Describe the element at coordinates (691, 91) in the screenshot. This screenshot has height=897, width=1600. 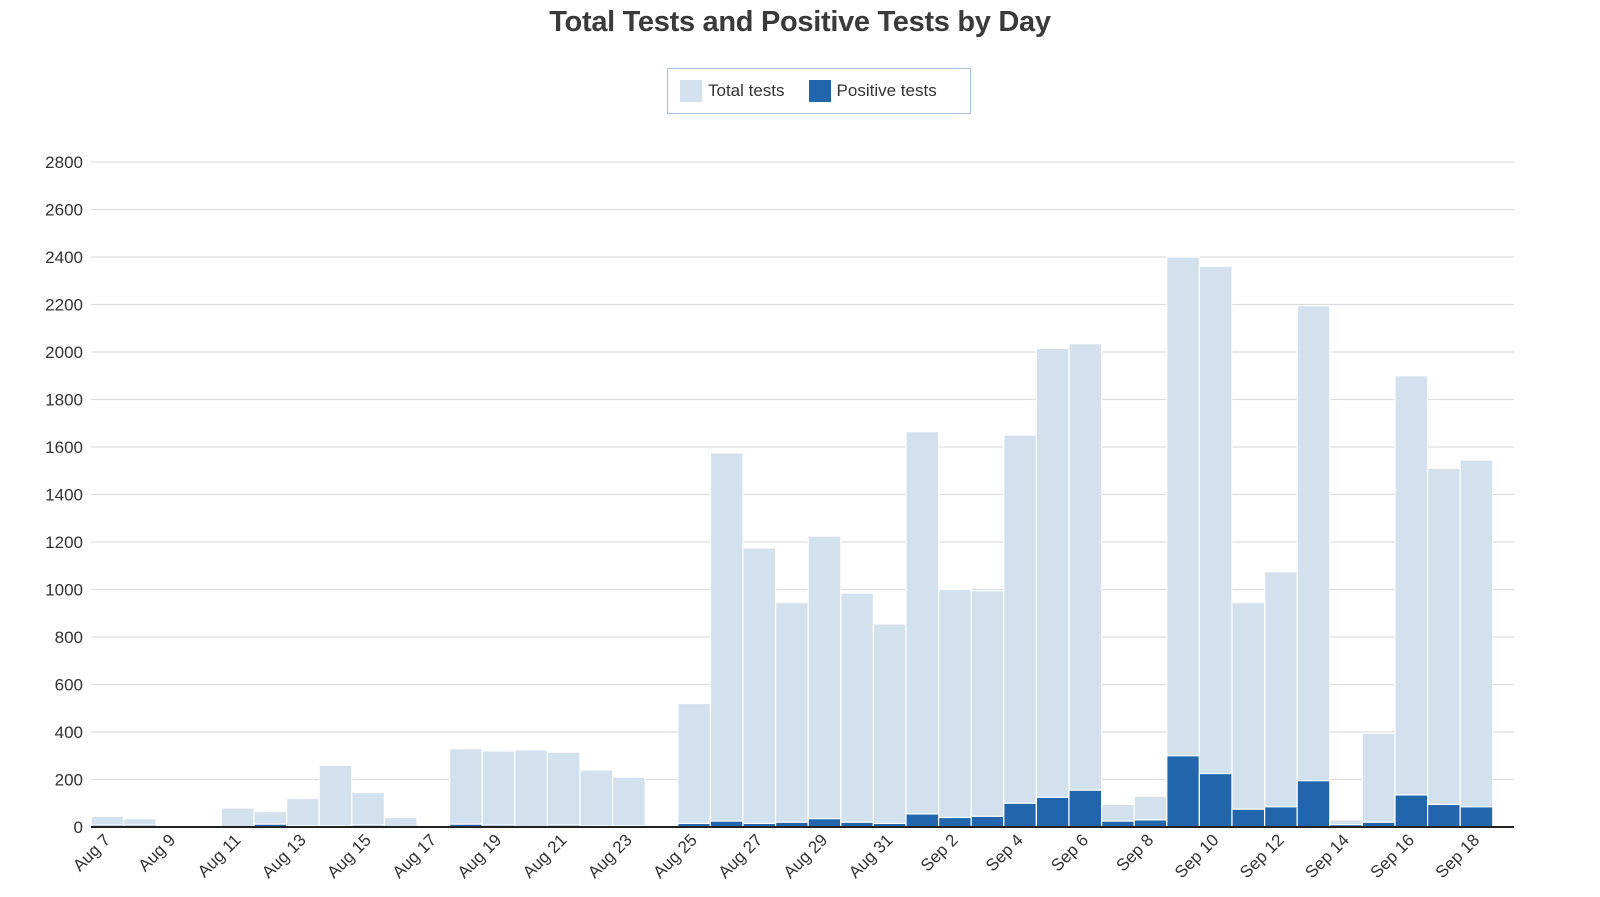
I see `legend-swatch-total` at that location.